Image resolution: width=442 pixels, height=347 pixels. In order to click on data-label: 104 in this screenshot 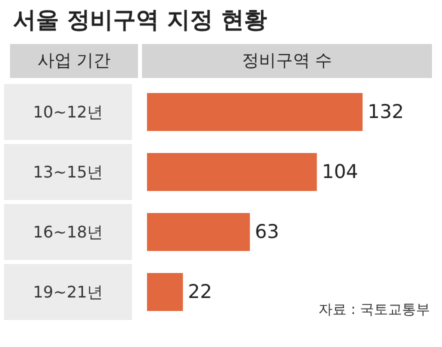, I will do `click(340, 172)`.